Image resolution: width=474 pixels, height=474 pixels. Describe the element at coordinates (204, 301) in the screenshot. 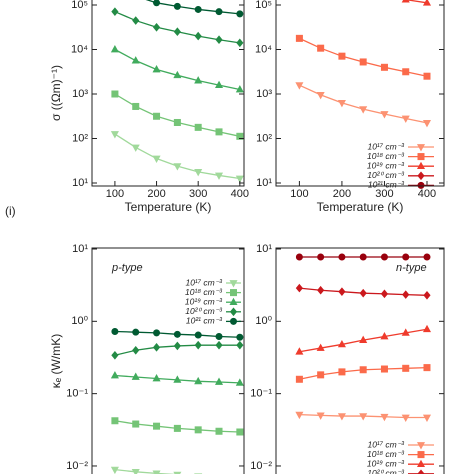

I see `legend-label: 10¹⁹ cm⁻³` at that location.